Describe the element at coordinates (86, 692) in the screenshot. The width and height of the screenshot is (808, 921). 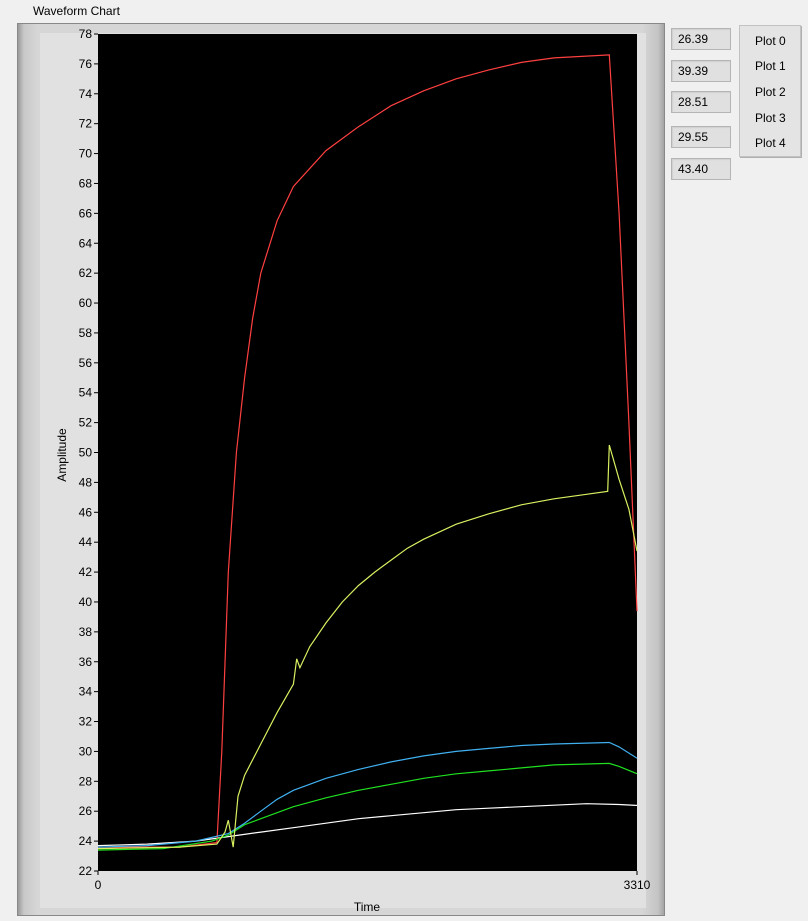
I see `y-tick-label: 34` at that location.